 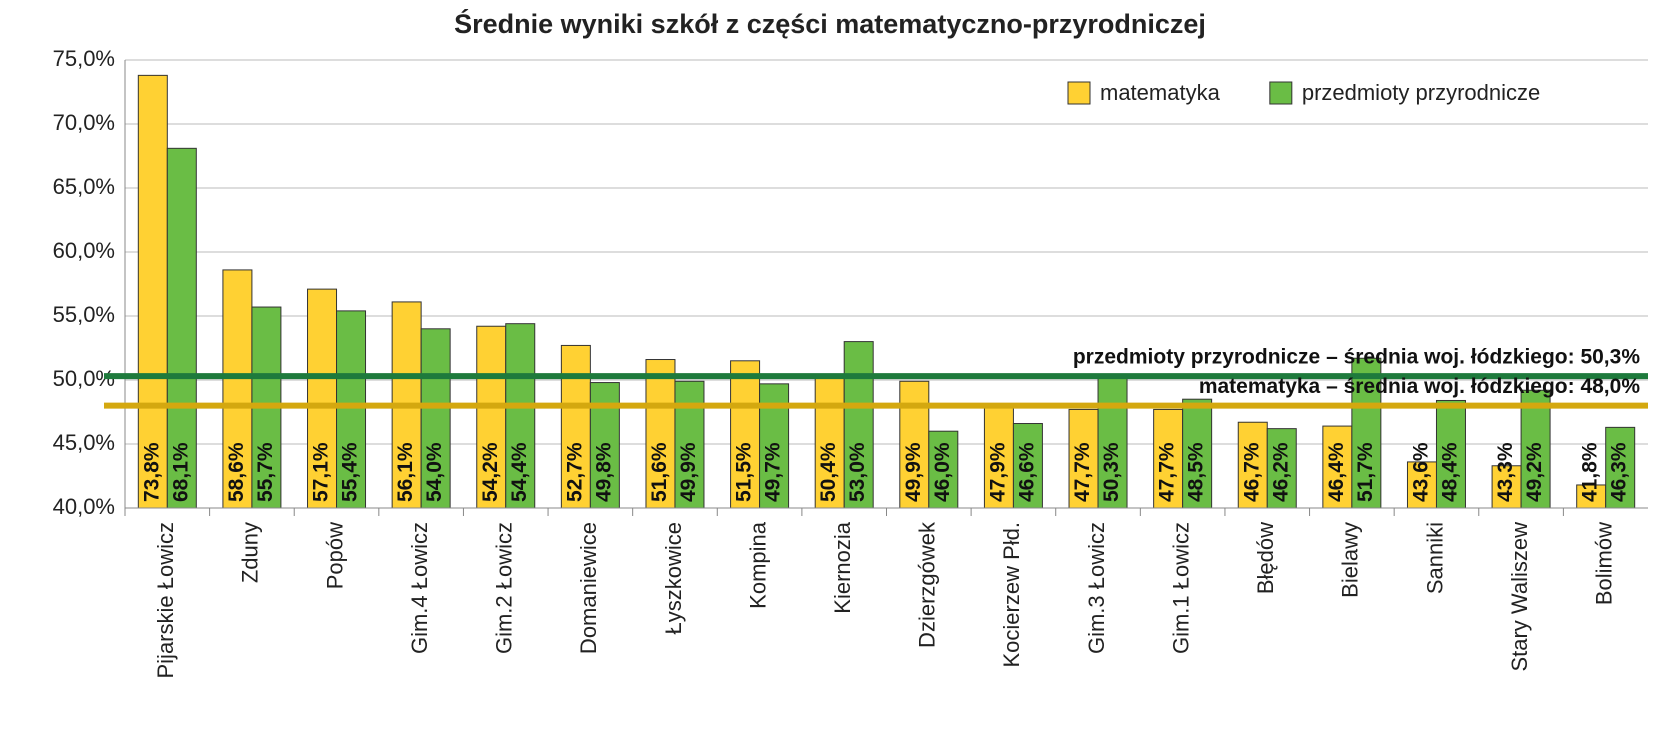 What do you see at coordinates (84, 506) in the screenshot?
I see `y-tick-label: 40,0%` at bounding box center [84, 506].